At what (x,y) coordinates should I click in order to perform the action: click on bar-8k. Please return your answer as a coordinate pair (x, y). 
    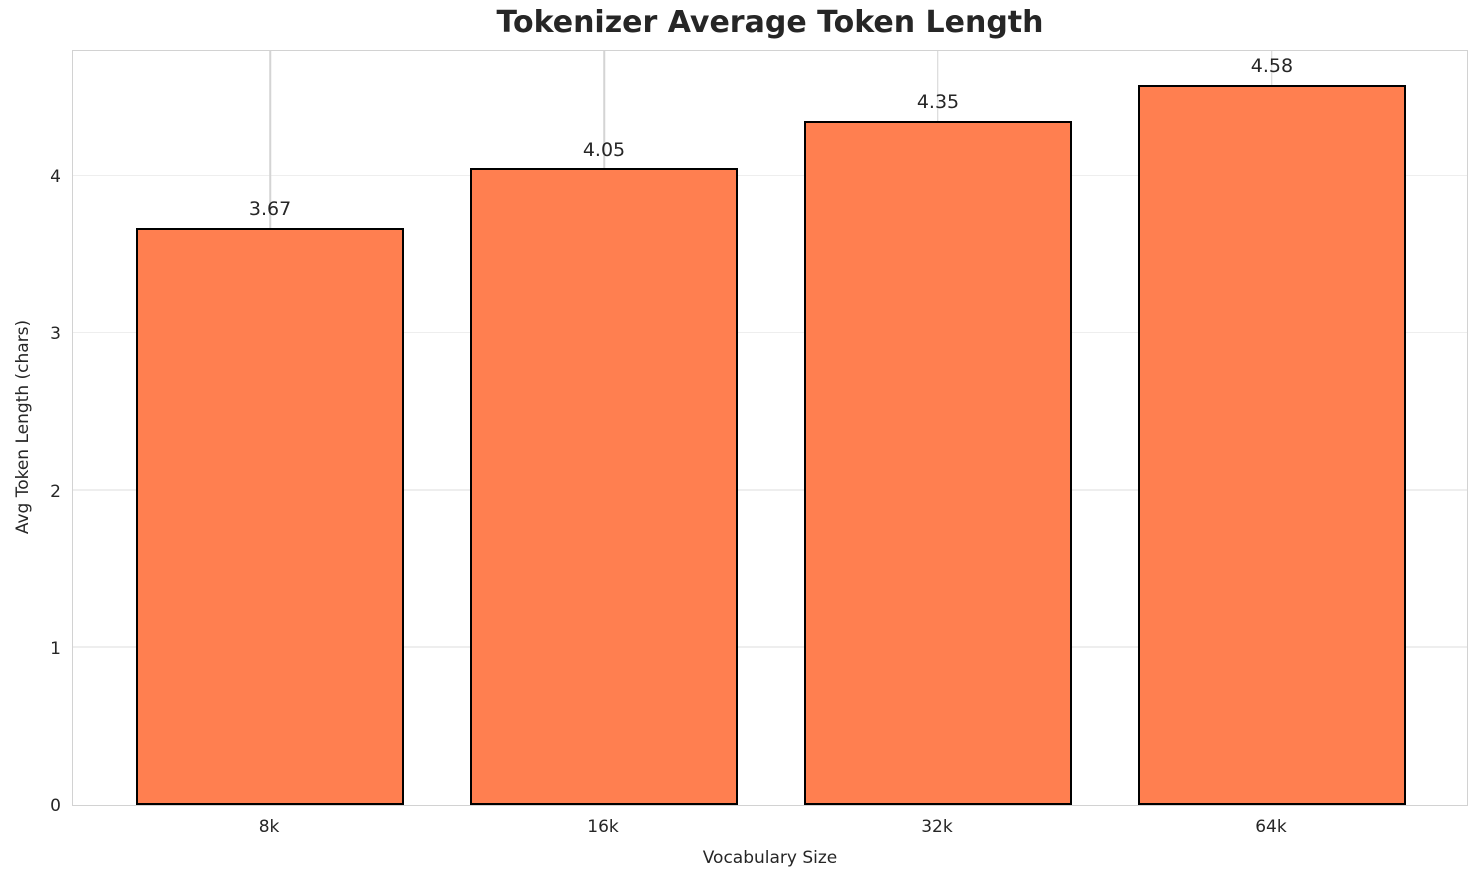
    Looking at the image, I should click on (270, 516).